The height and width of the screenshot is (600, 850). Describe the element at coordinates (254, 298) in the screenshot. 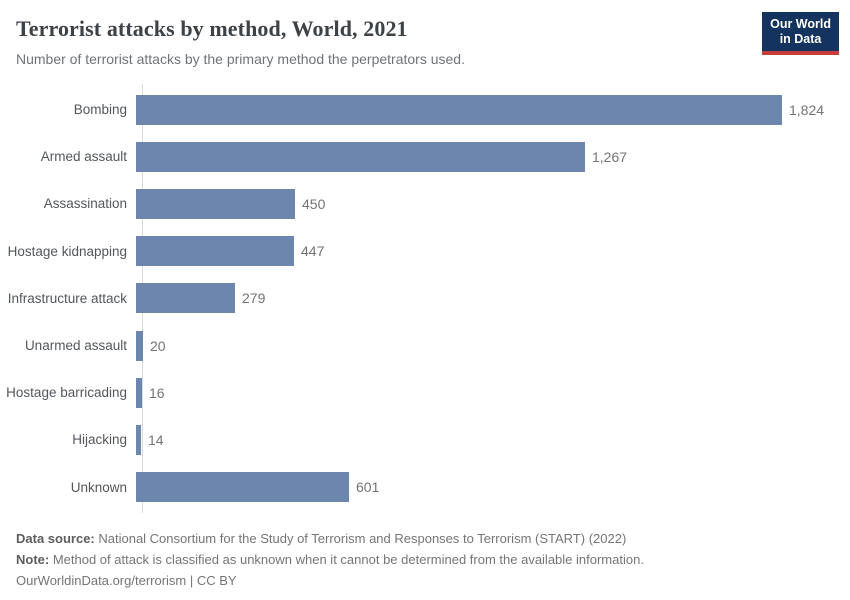

I see `value-label: 279` at that location.